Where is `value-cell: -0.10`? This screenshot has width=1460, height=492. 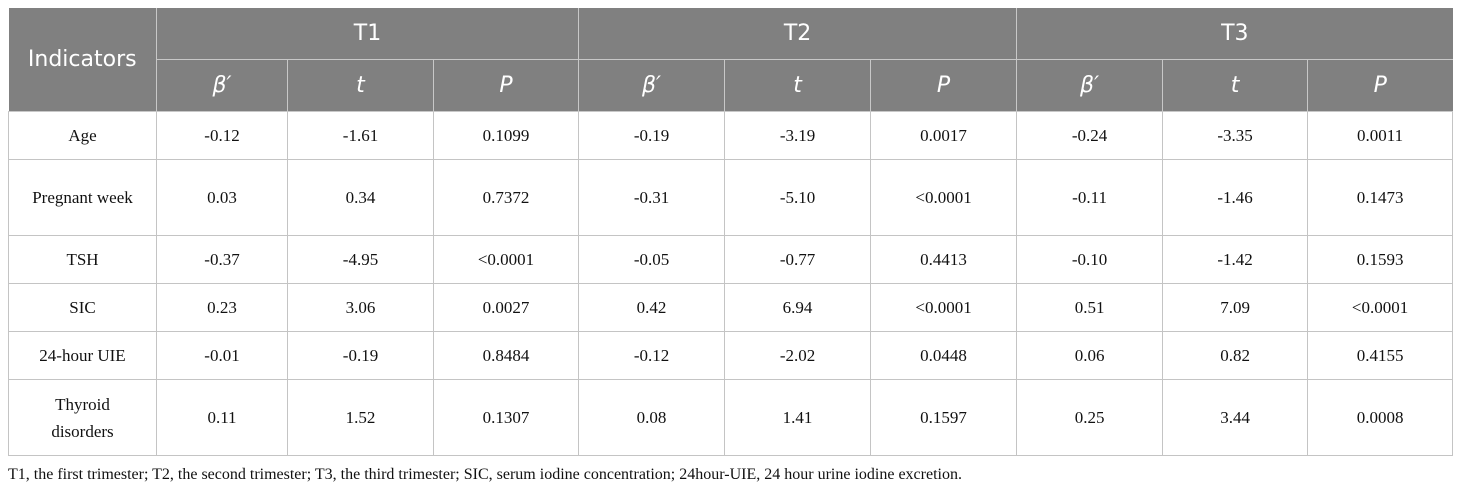
value-cell: -0.10 is located at coordinates (1090, 259).